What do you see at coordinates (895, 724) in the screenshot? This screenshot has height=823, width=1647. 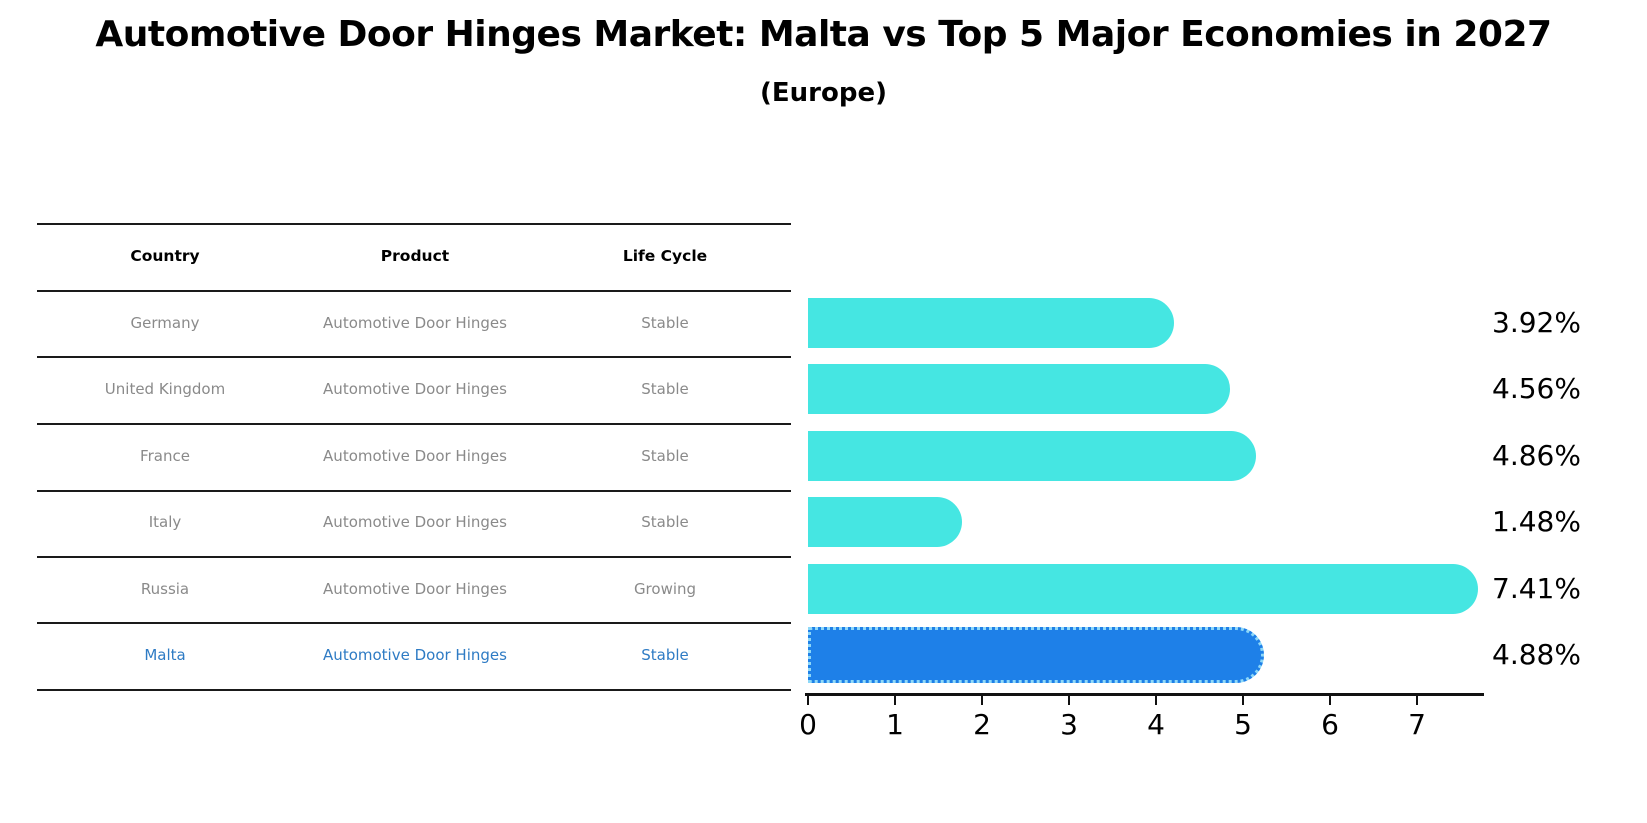 I see `x-tick-label: 1` at bounding box center [895, 724].